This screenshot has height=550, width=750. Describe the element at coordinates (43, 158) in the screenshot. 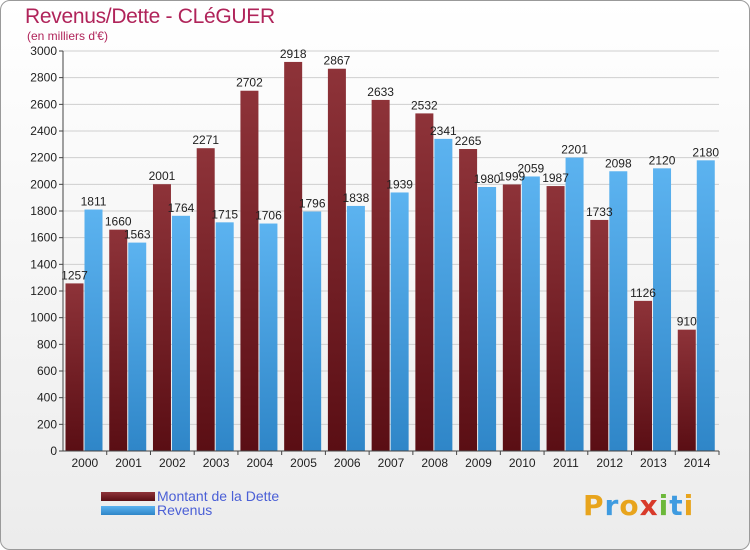

I see `y-tick-label: 2200` at that location.